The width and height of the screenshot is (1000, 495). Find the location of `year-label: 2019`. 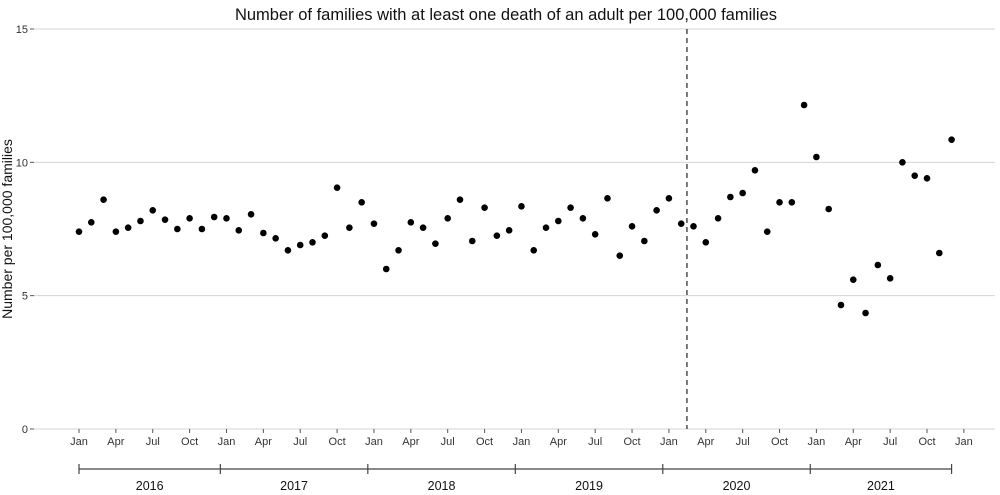

year-label: 2019 is located at coordinates (589, 486).